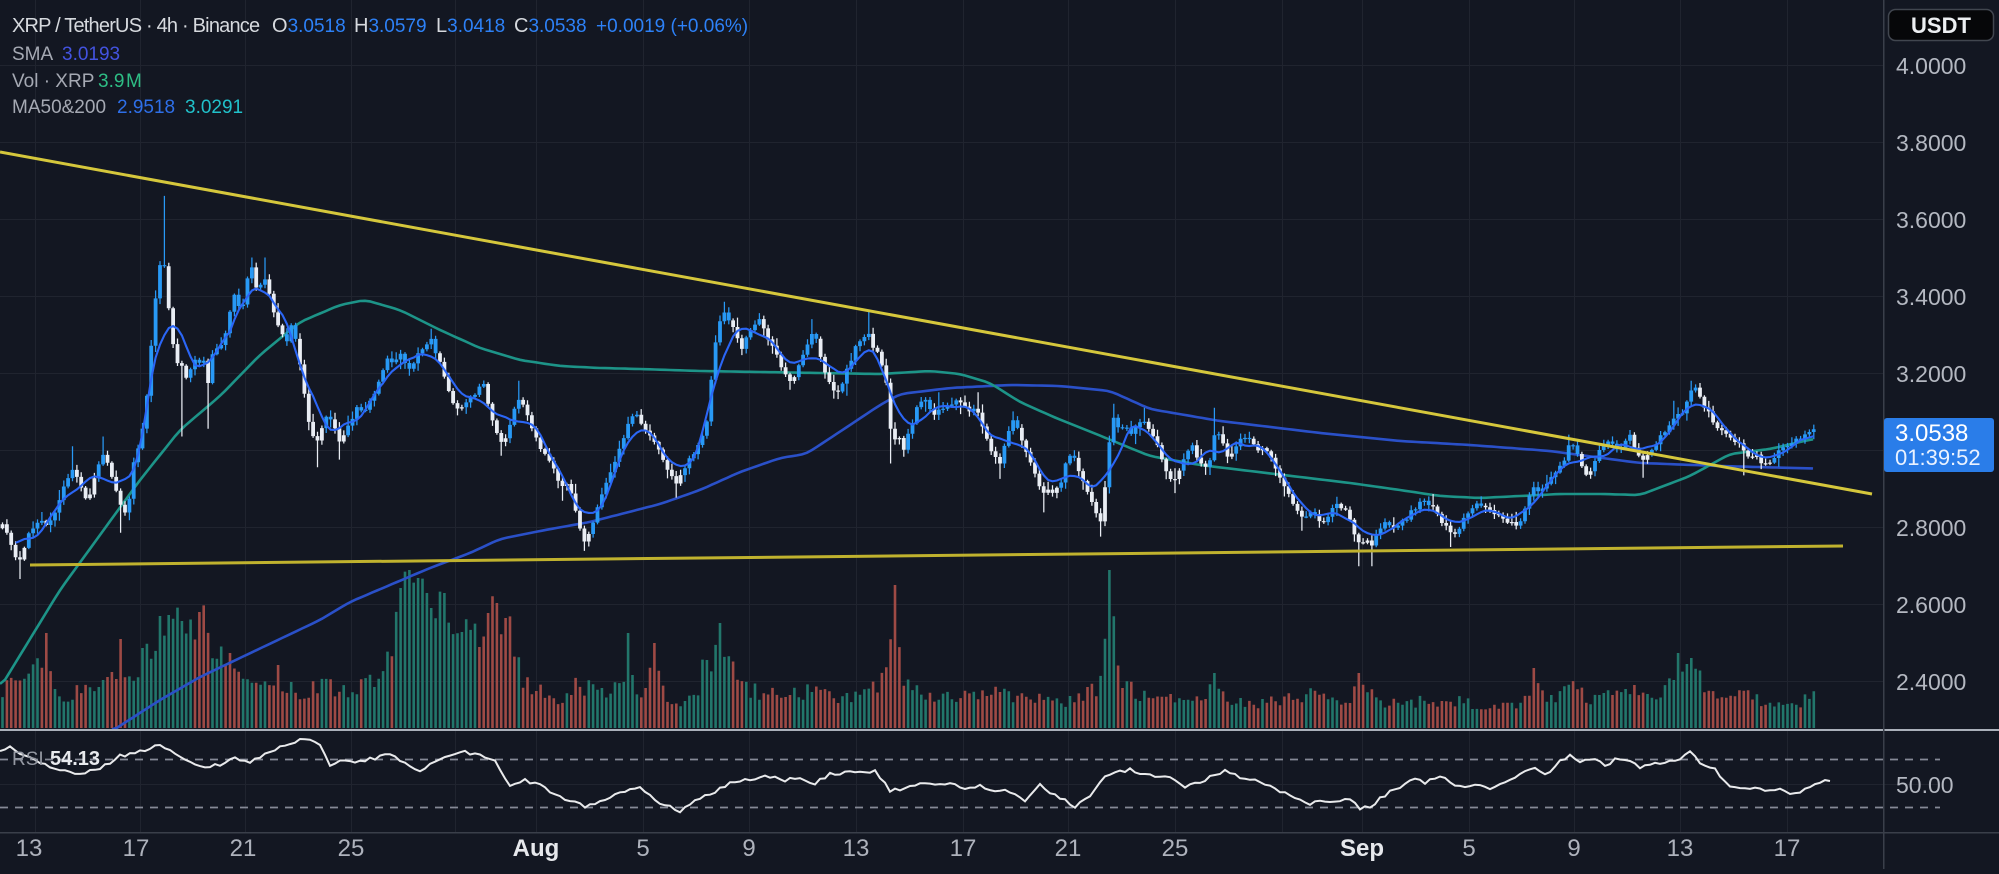 Image resolution: width=1999 pixels, height=874 pixels. I want to click on svg-text: 01:39:52, so click(1938, 457).